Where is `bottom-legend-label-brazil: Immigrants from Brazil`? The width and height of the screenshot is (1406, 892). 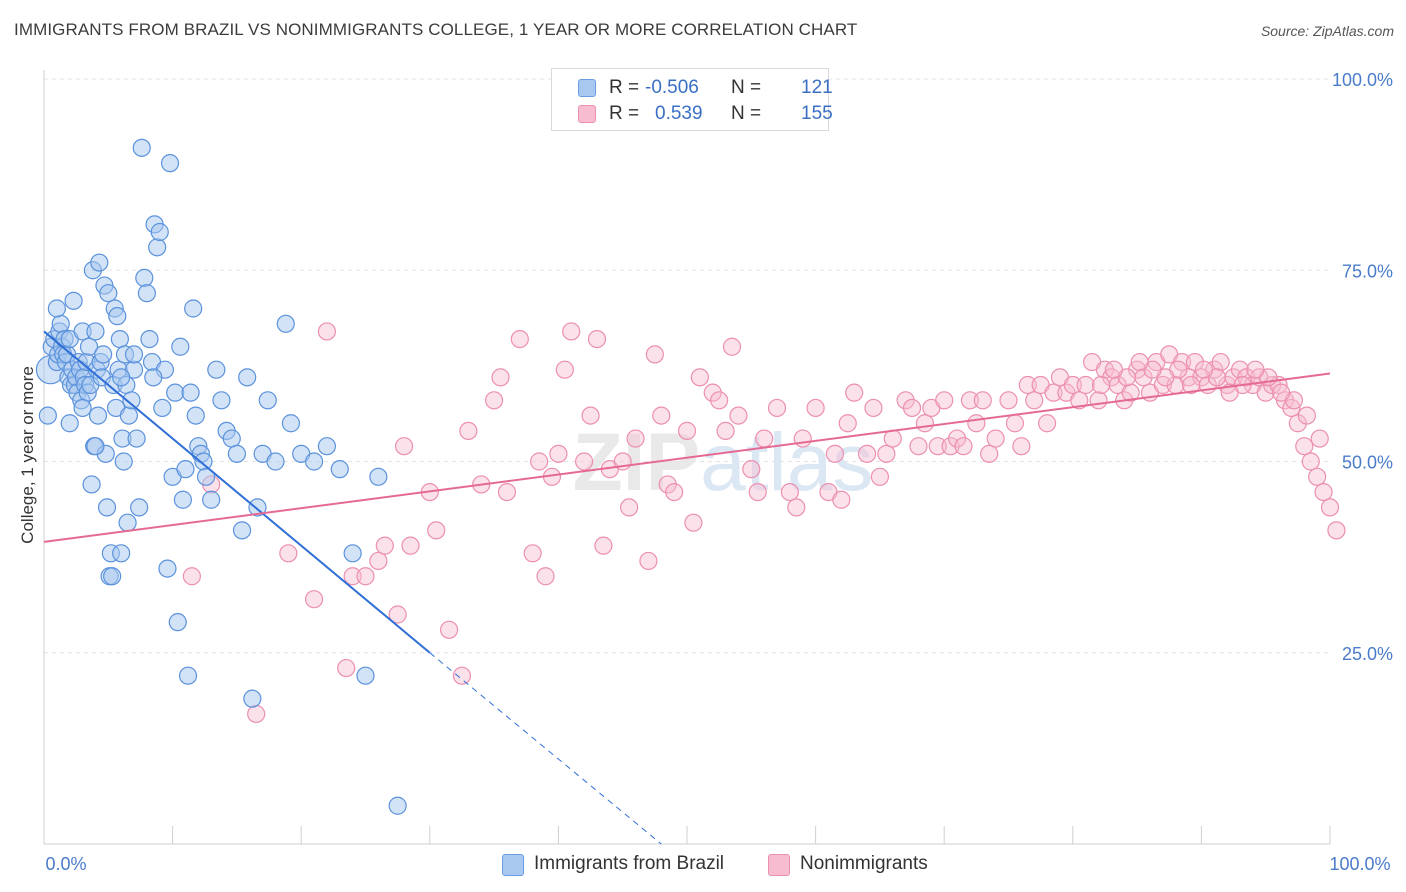
bottom-legend-label-brazil: Immigrants from Brazil is located at coordinates (629, 863).